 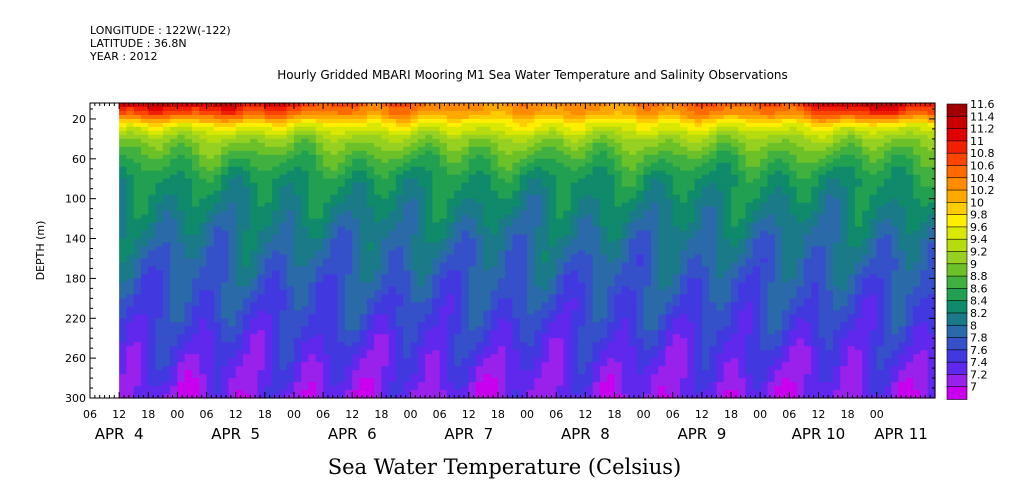 What do you see at coordinates (160, 30) in the screenshot?
I see `longitude-label: LONGITUDE : 122W(-122)` at bounding box center [160, 30].